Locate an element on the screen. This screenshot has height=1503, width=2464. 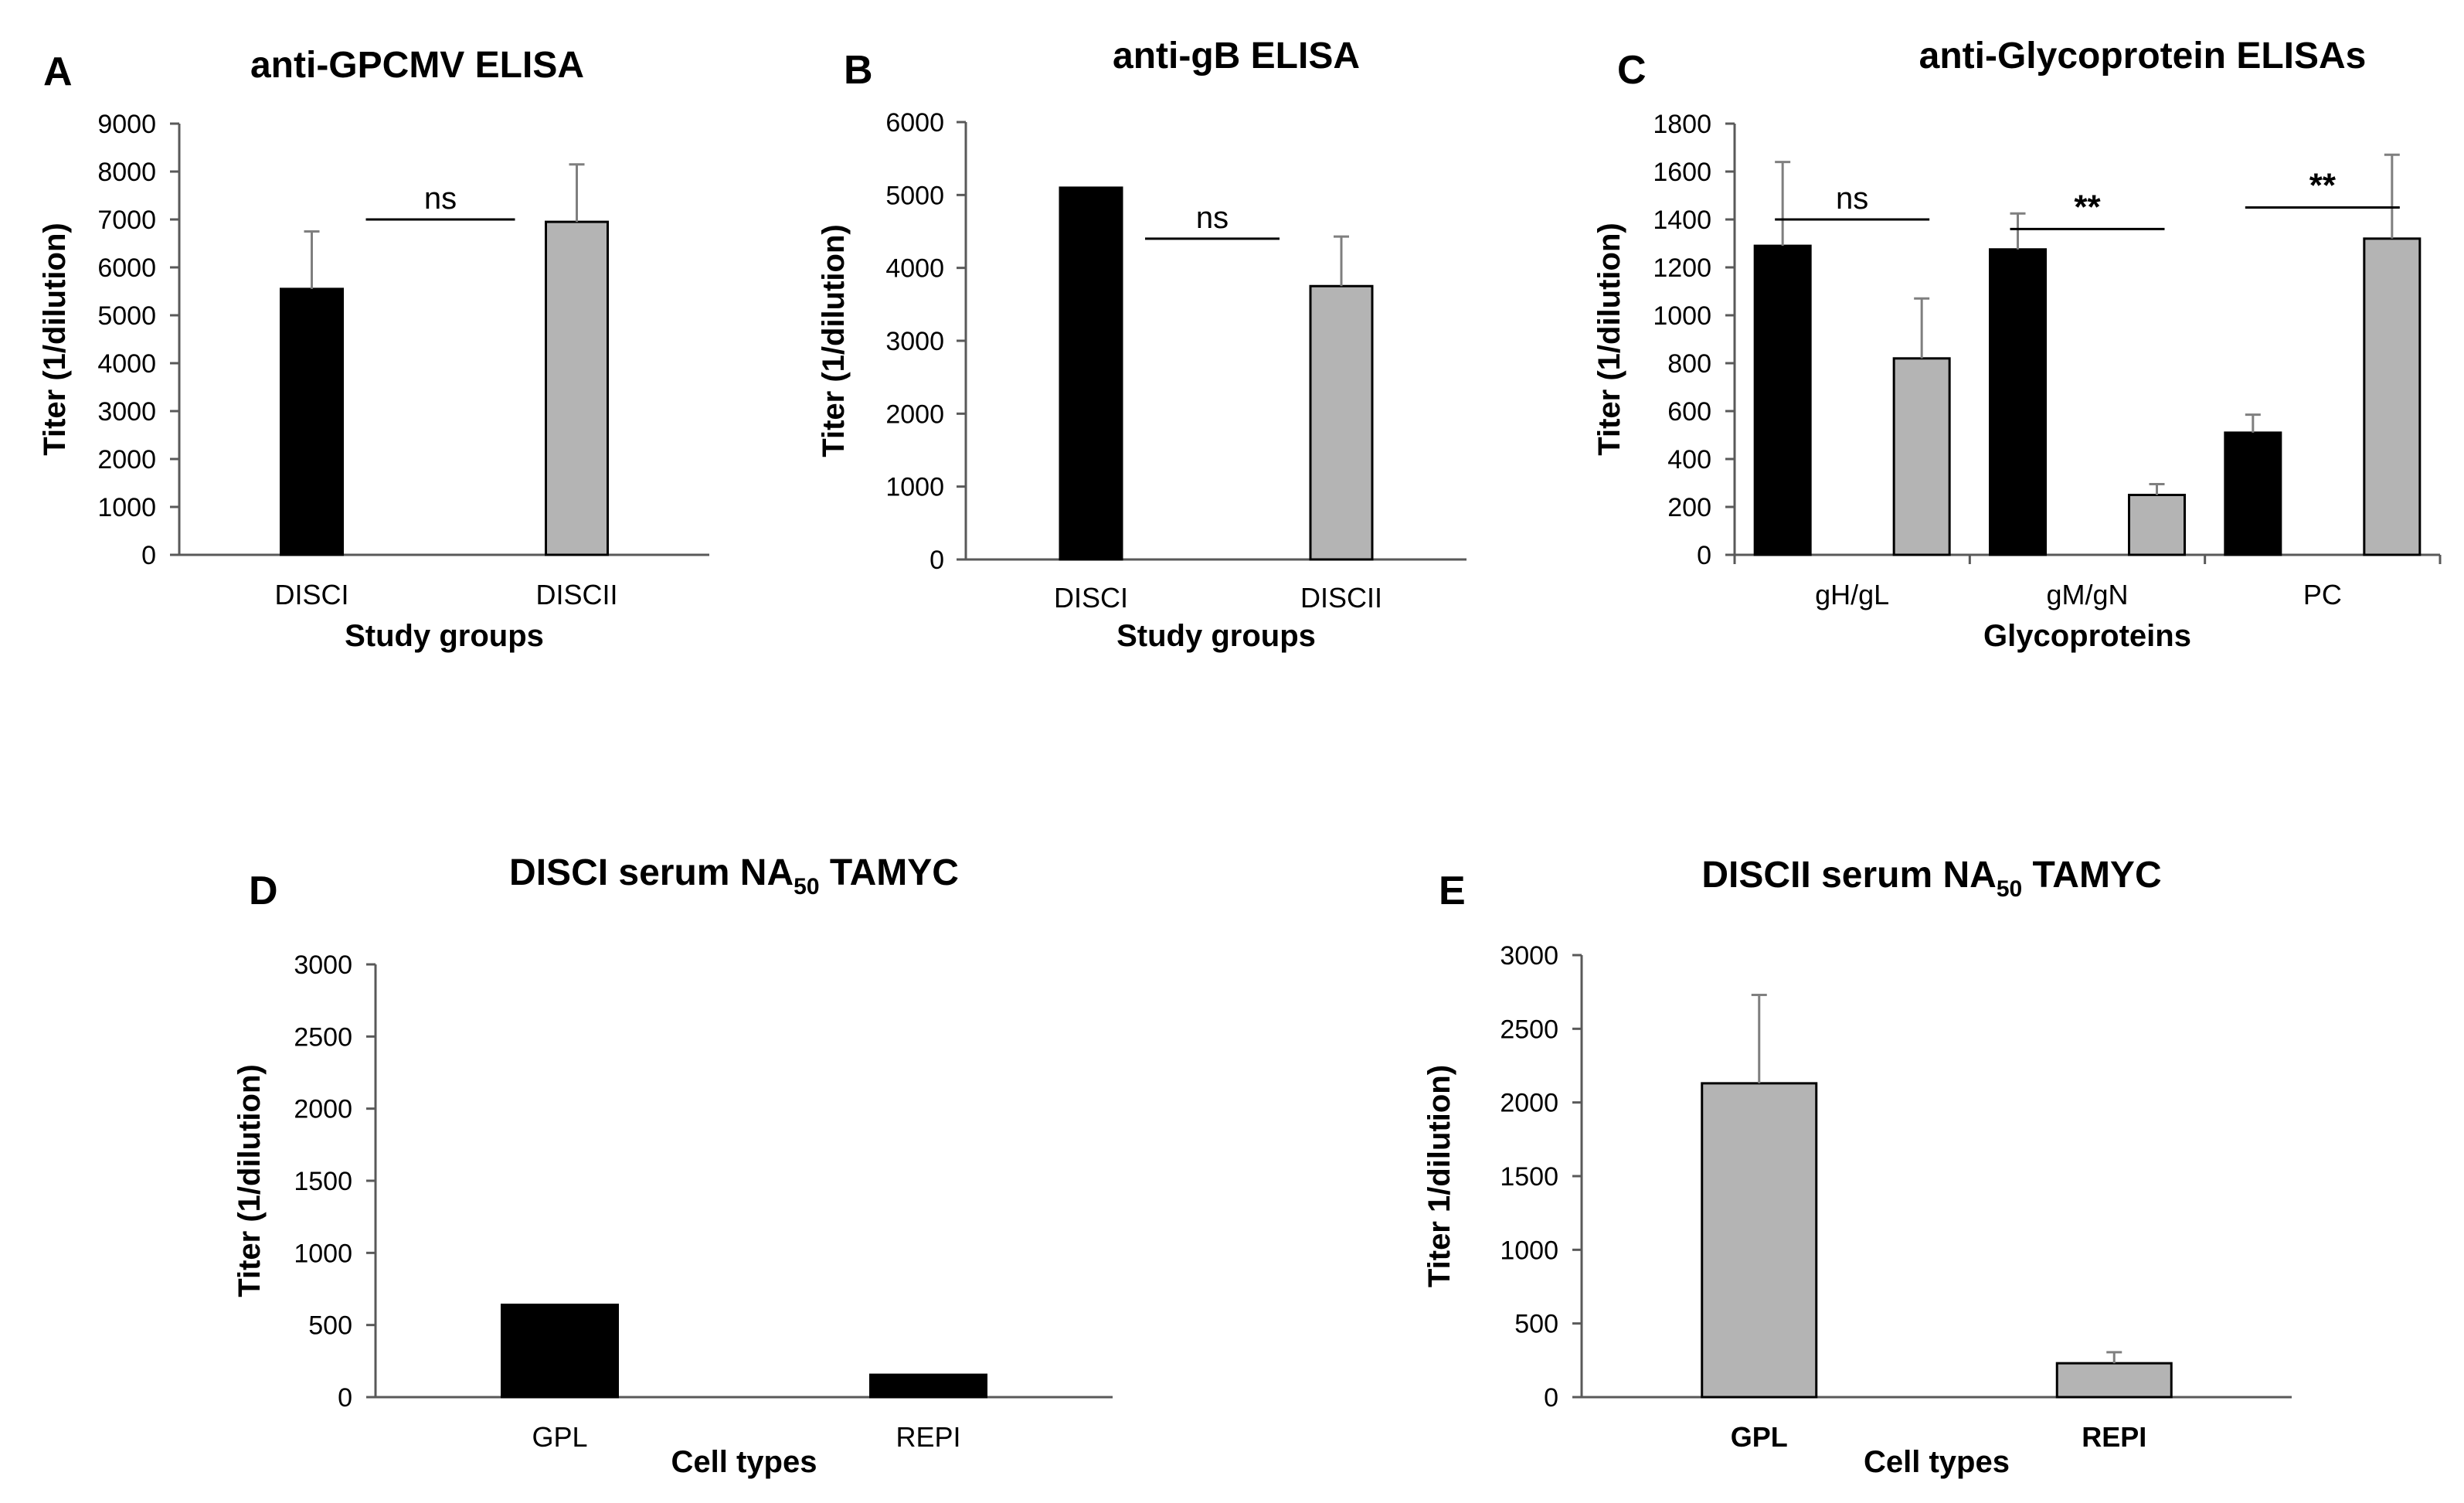
panel-e-title: DISCII serum NA50 TAMYC is located at coordinates (1931, 879).